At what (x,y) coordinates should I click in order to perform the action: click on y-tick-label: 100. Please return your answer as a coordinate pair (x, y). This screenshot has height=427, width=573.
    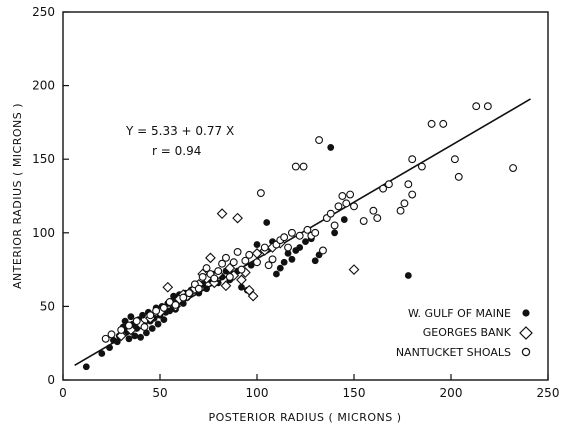
    Looking at the image, I should click on (43, 233).